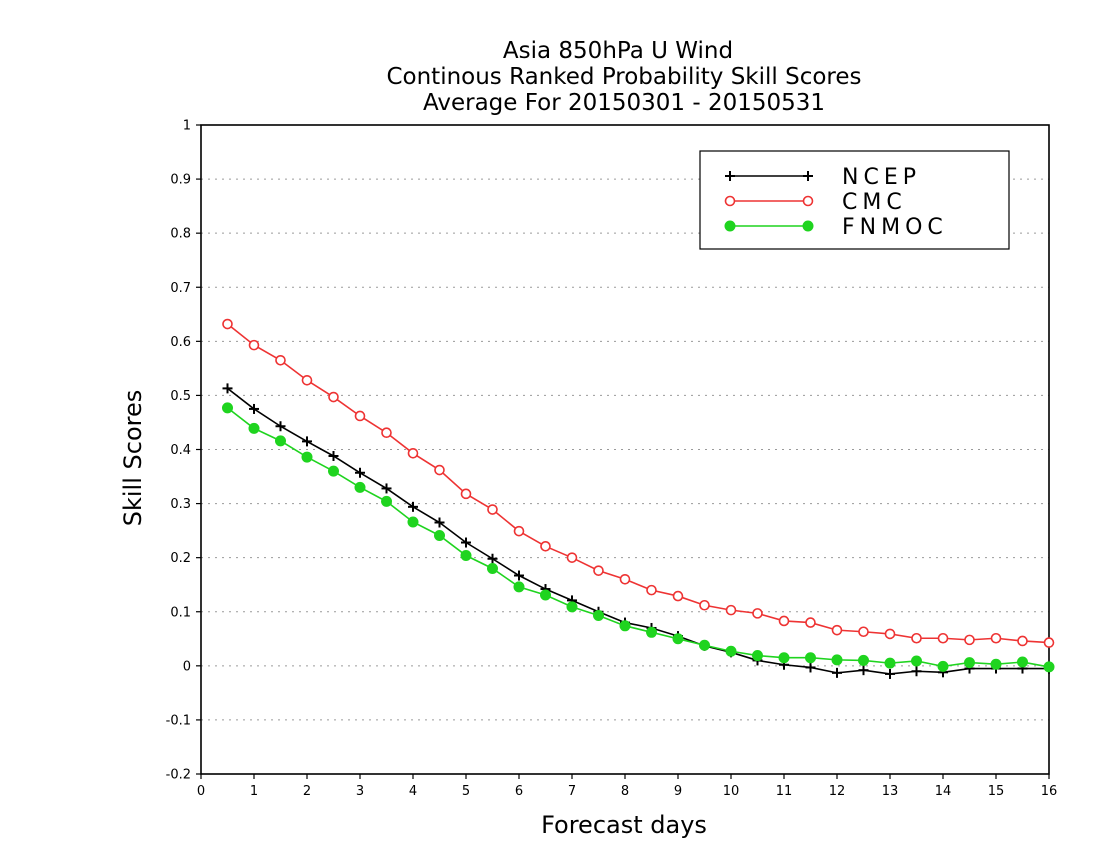 The image size is (1100, 850). What do you see at coordinates (624, 825) in the screenshot?
I see `x-axis-label: Forecast days` at bounding box center [624, 825].